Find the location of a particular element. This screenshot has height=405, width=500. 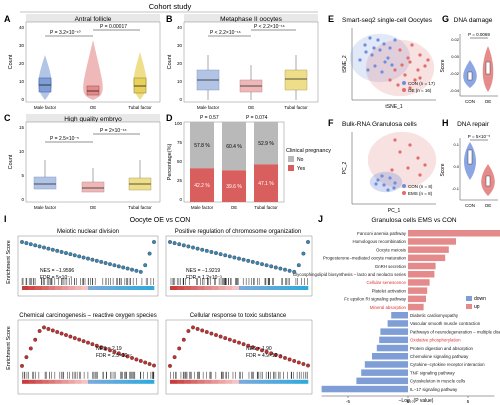

j-legend-up: up is located at coordinates (477, 307).